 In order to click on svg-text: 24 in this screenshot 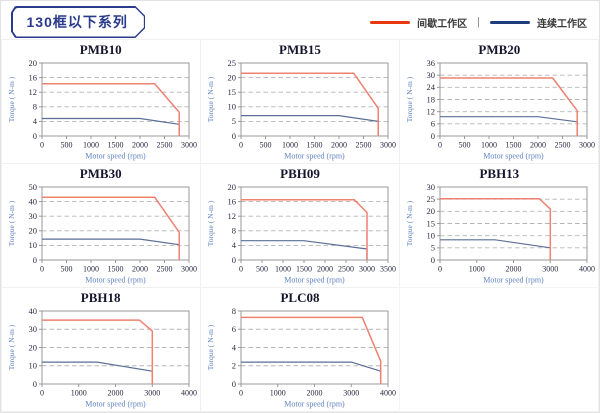, I will do `click(431, 87)`.